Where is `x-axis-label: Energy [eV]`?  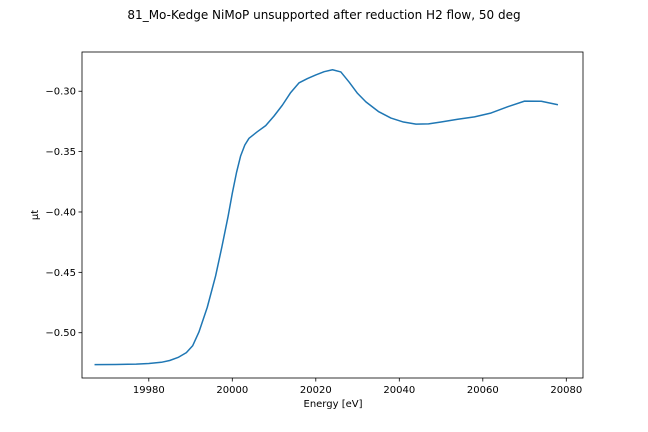
x-axis-label: Energy [eV] is located at coordinates (333, 404).